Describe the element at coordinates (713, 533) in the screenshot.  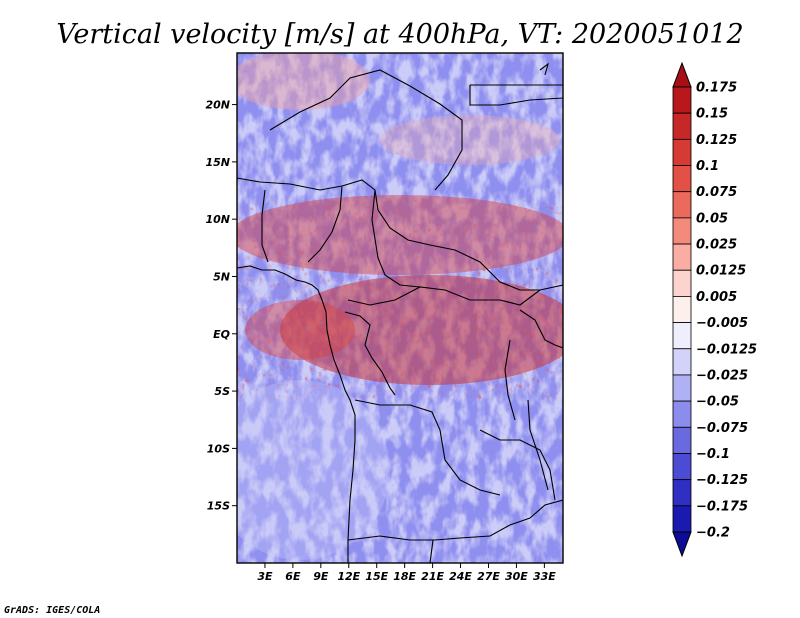
I see `colorbar-label: −0.2` at that location.